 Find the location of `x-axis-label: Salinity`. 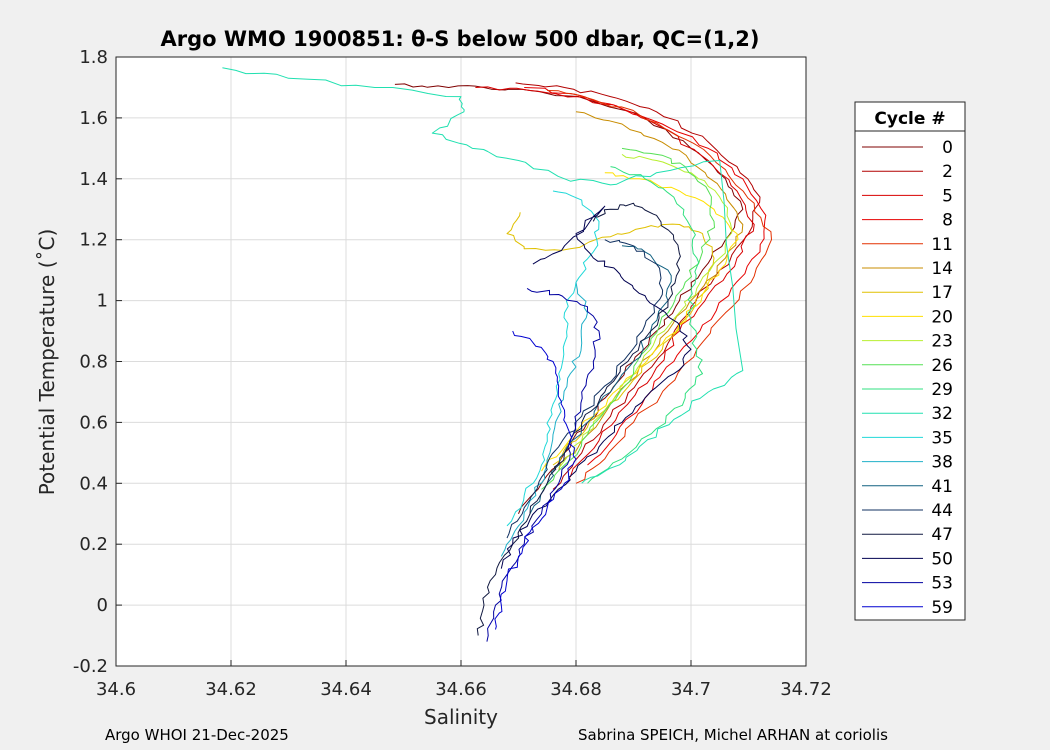

x-axis-label: Salinity is located at coordinates (461, 717).